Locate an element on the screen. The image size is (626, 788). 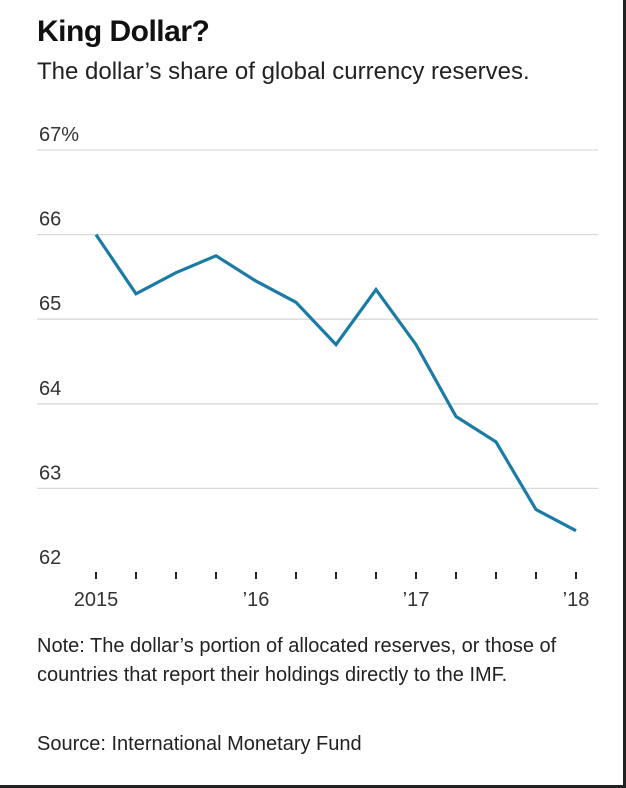
y-tick-label-63: 63 is located at coordinates (50, 473).